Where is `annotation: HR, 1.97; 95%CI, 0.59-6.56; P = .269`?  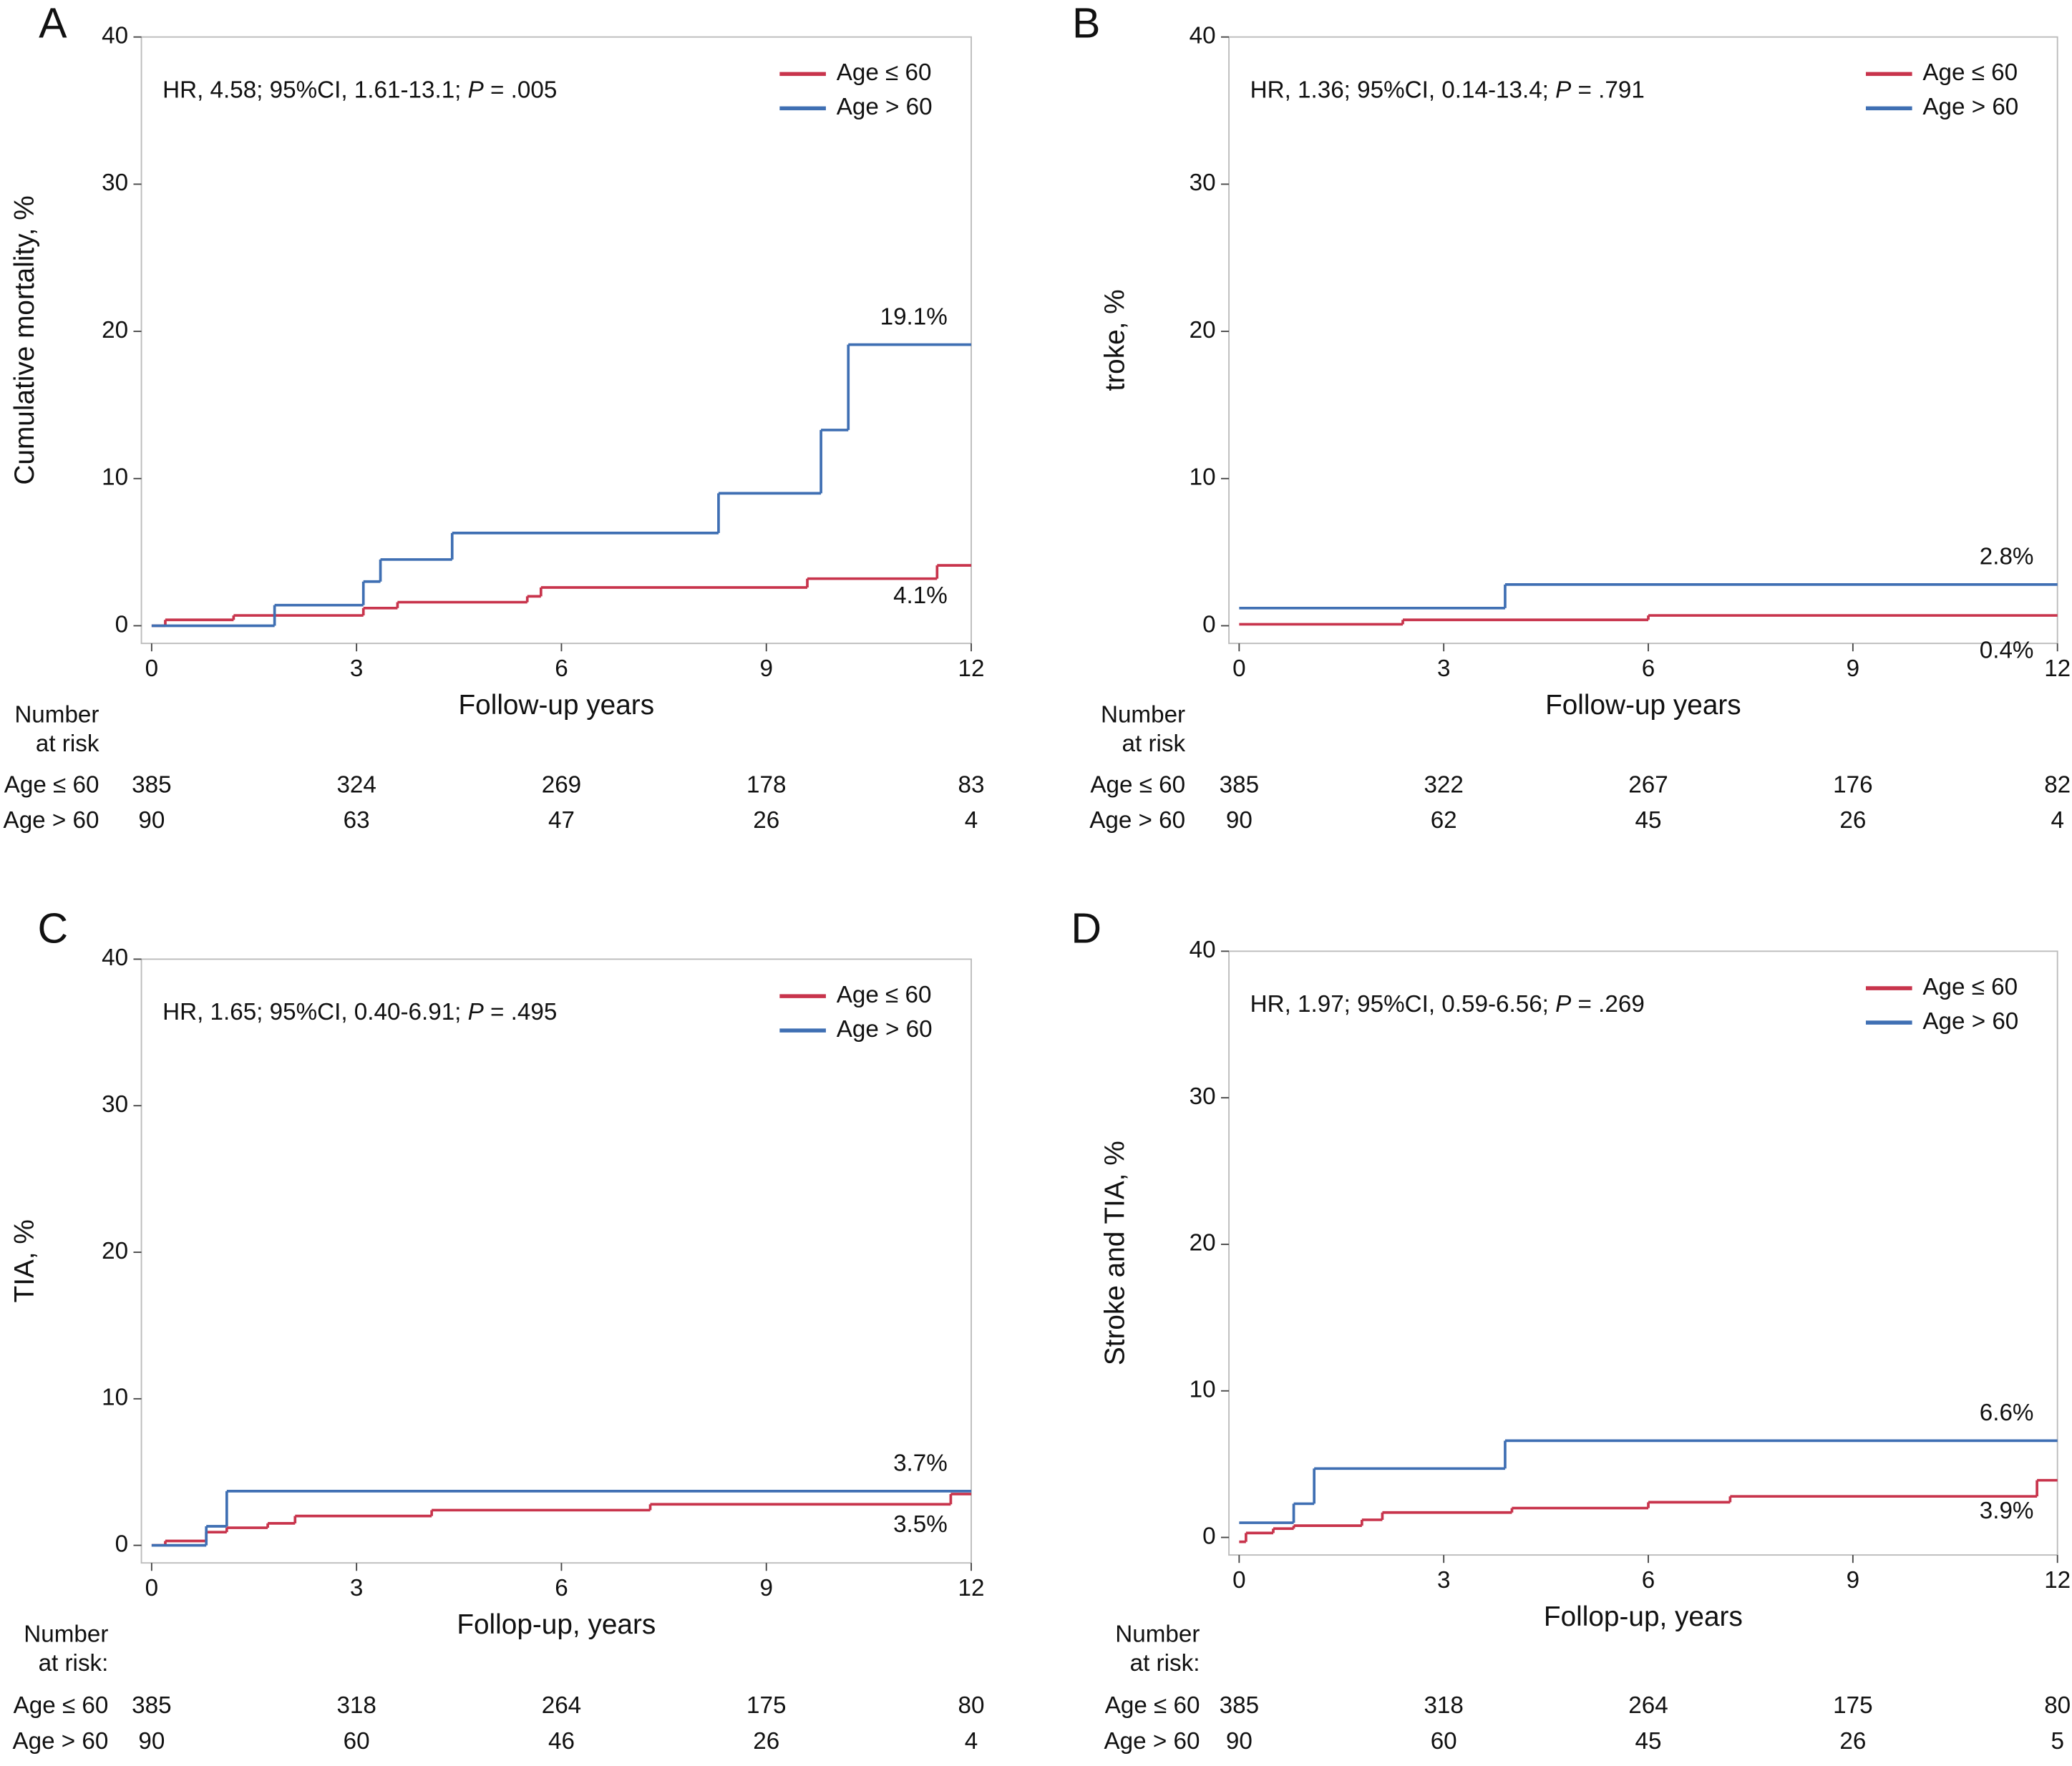
annotation: HR, 1.97; 95%CI, 0.59-6.56; P = .269 is located at coordinates (1447, 1005).